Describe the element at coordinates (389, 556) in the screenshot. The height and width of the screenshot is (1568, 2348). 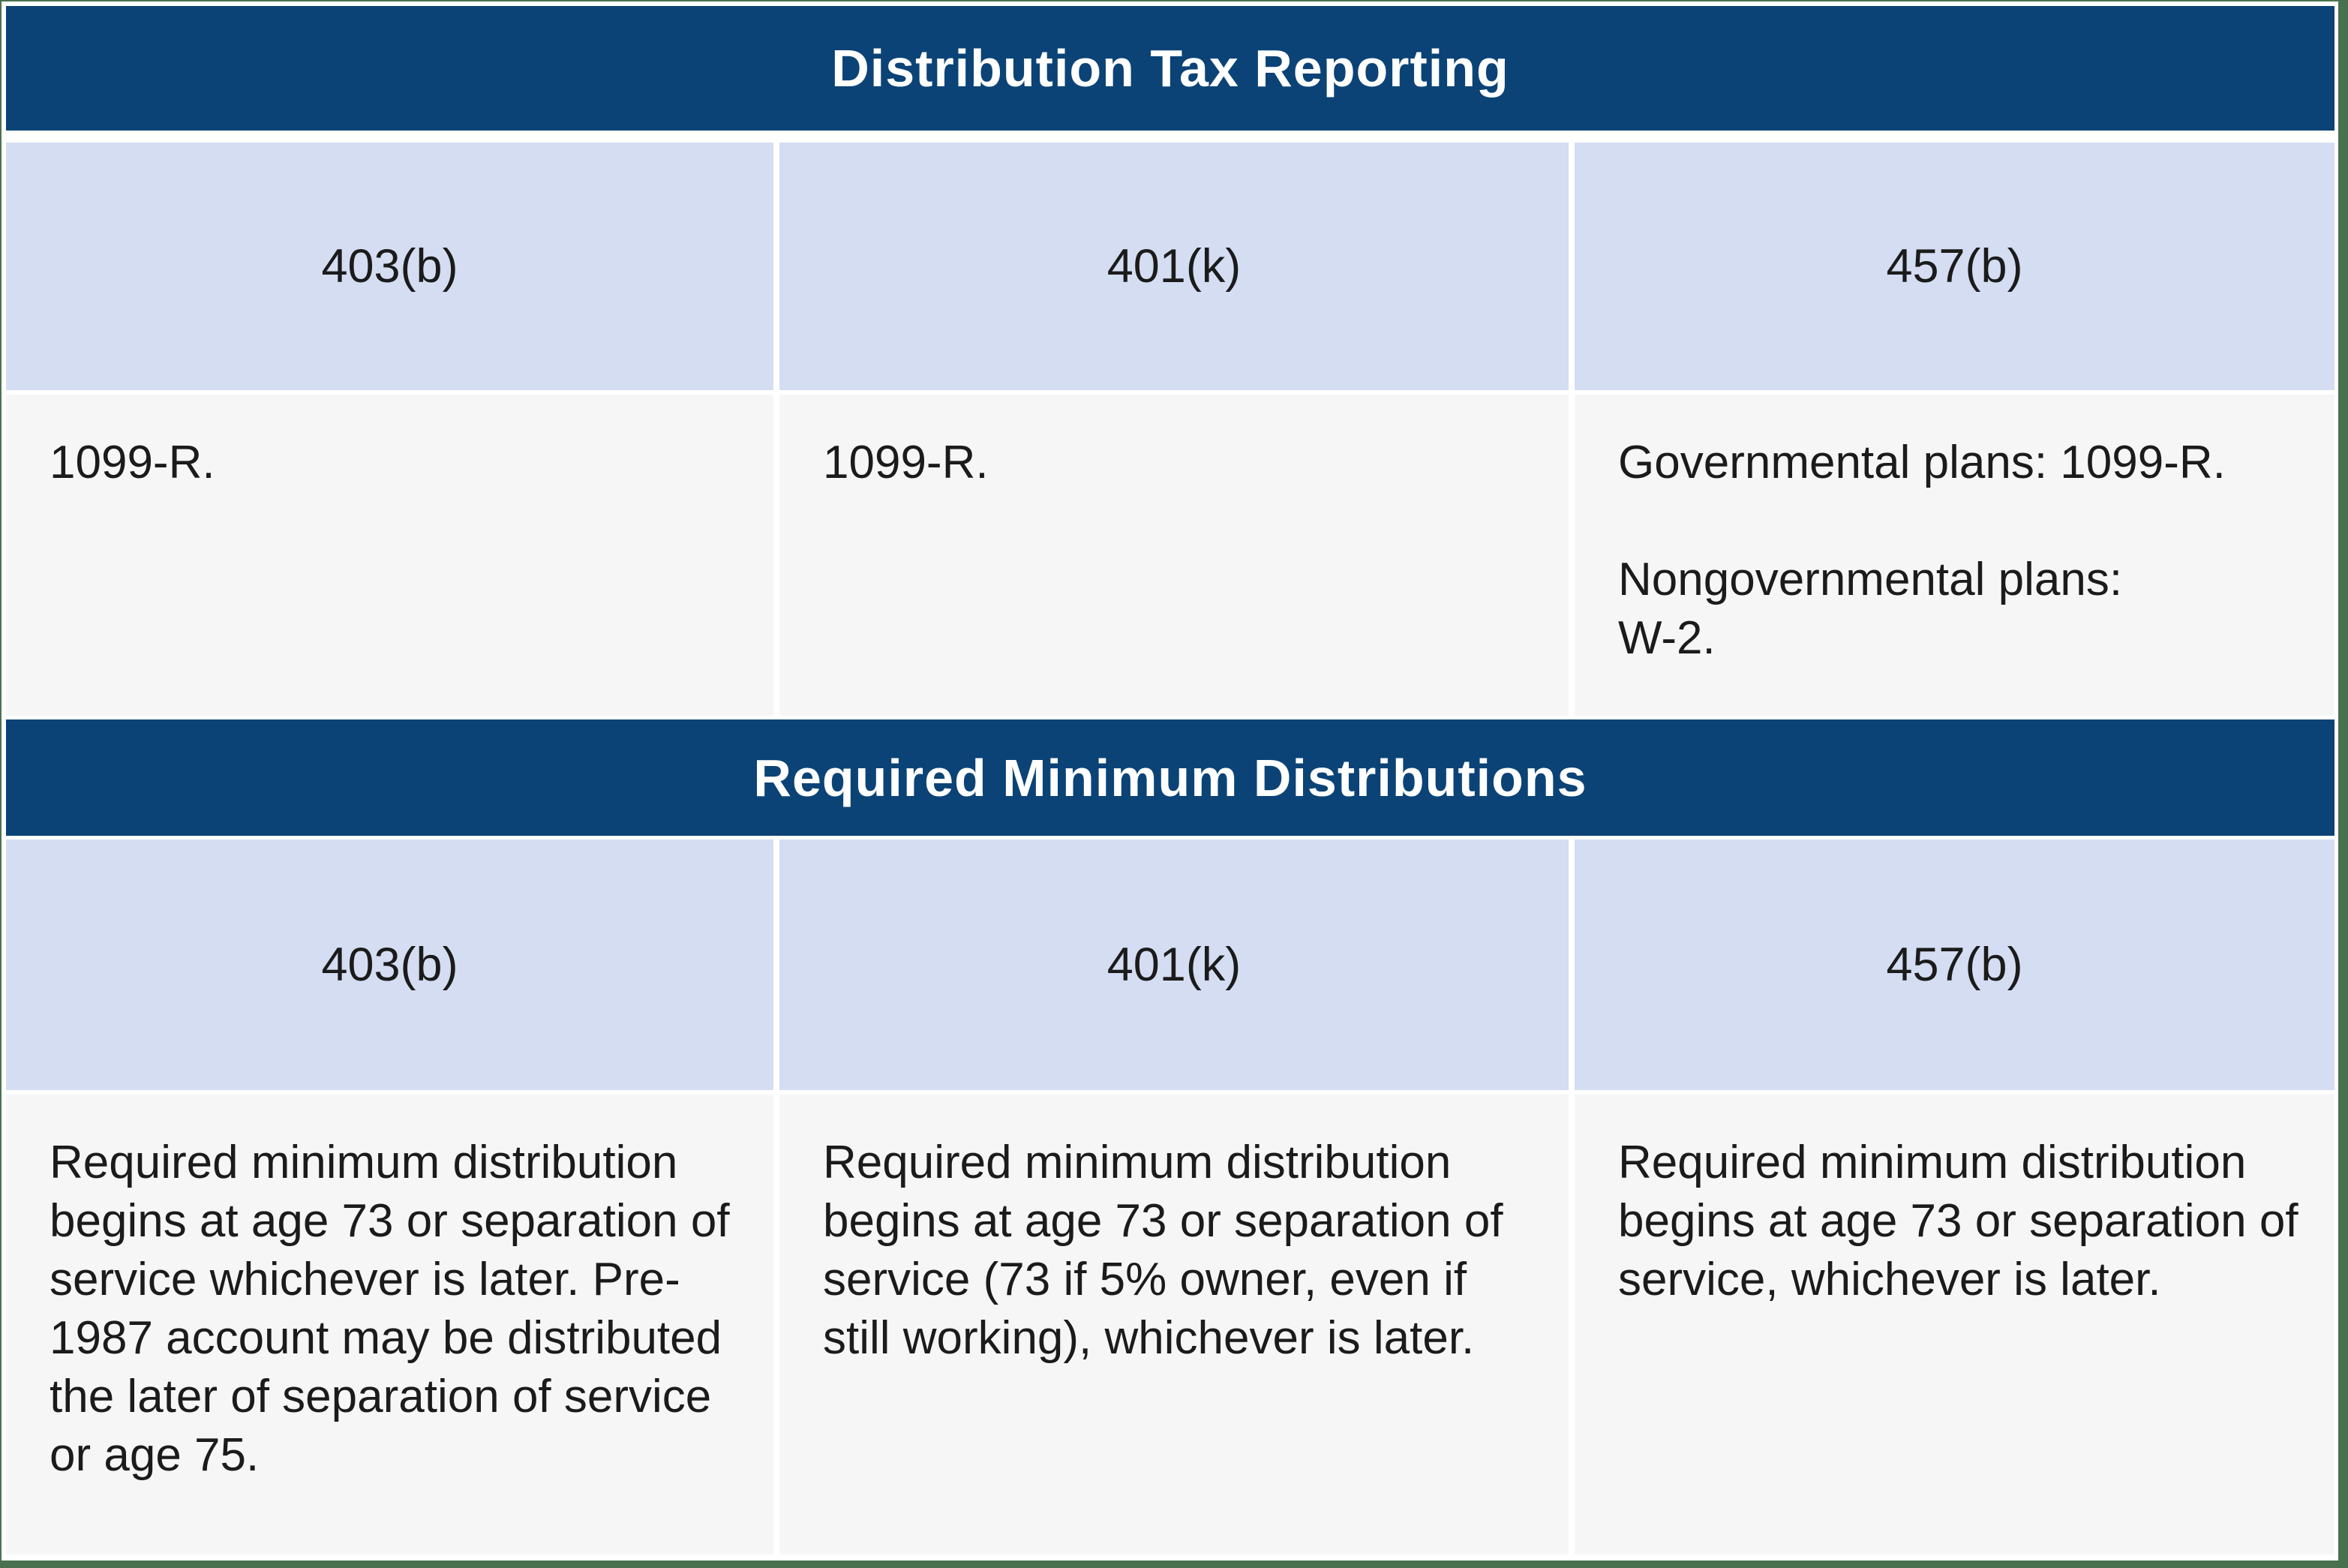
I see `cell-tax-reporting-403b: 1099-R.` at that location.